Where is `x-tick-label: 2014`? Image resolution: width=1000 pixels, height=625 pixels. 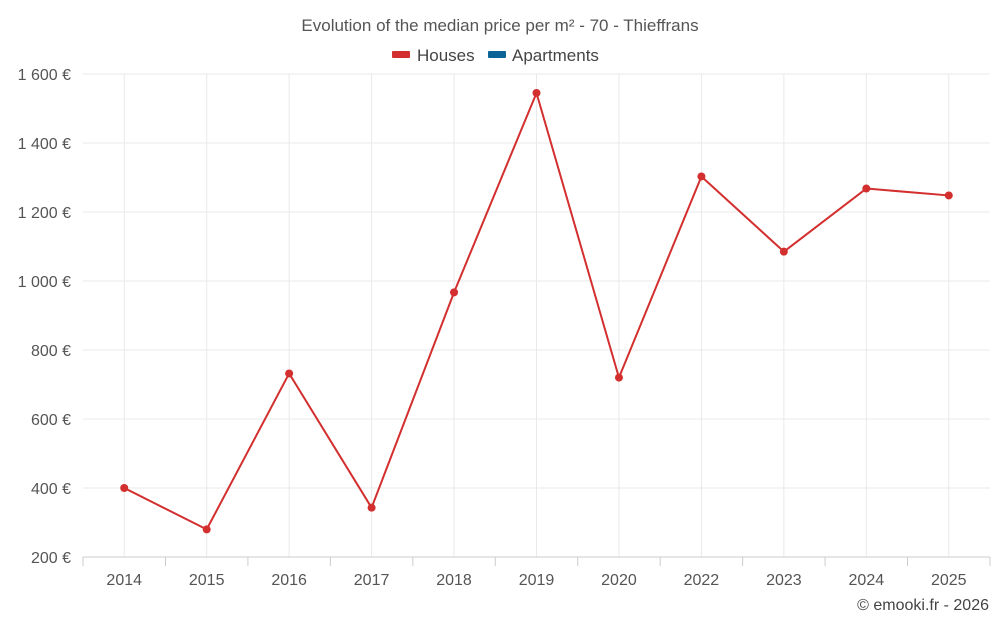
x-tick-label: 2014 is located at coordinates (124, 580).